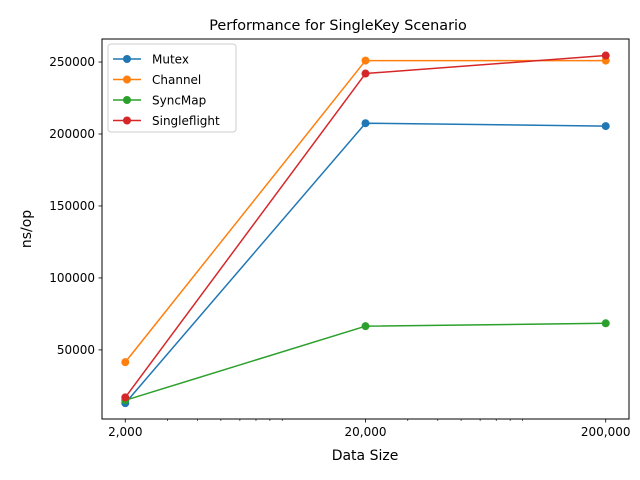 This screenshot has width=640, height=480. I want to click on legend-entry-mutex: Mutex, so click(151, 59).